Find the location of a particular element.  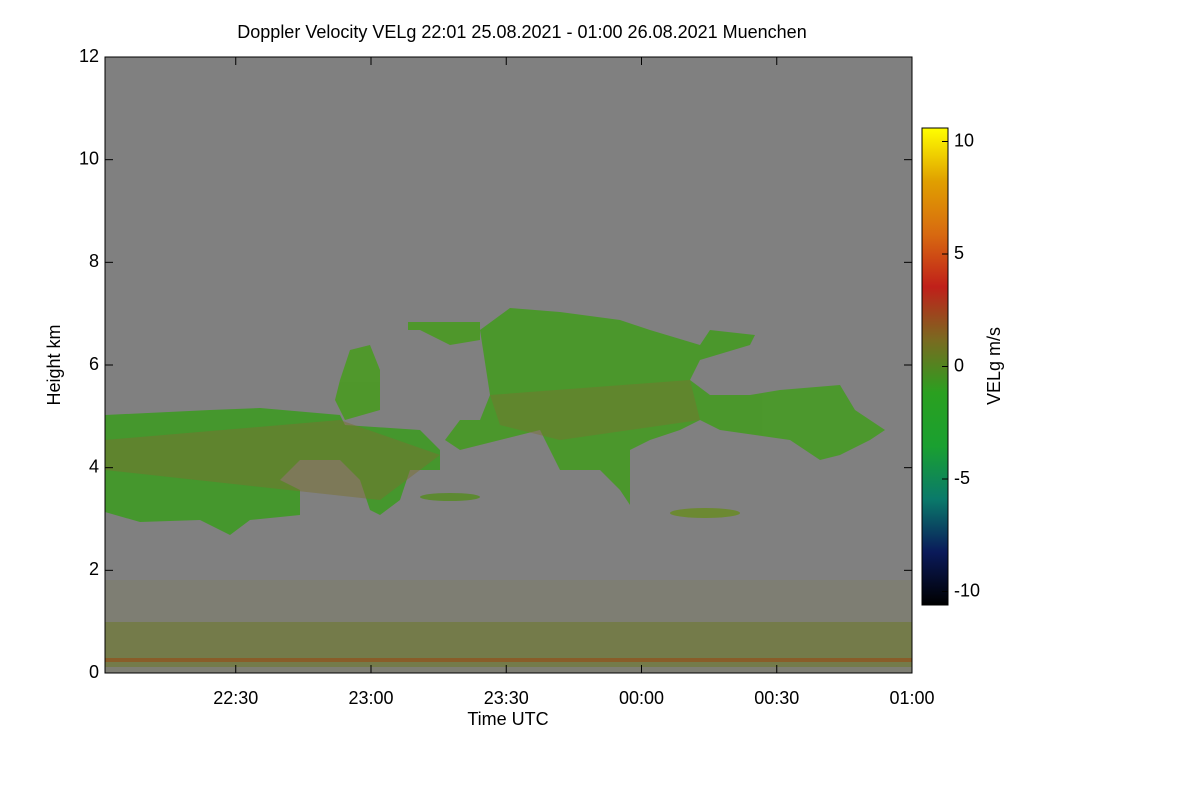

y-tick-label: 8 is located at coordinates (94, 261).